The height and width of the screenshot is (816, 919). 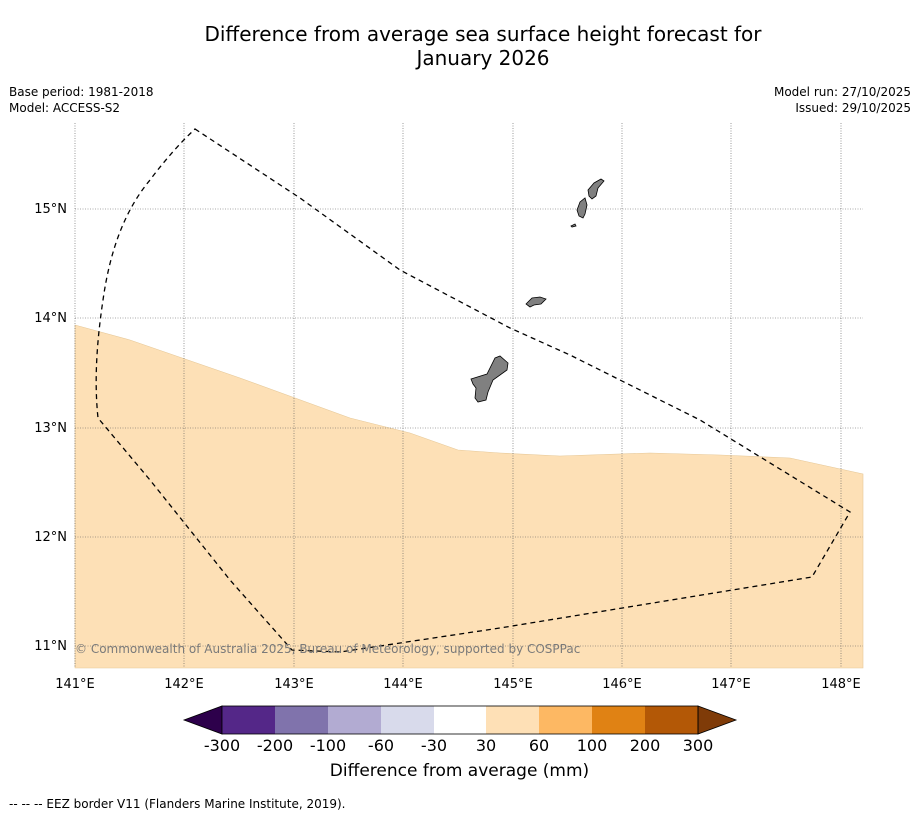 I want to click on lon-label: 143°E, so click(x=294, y=684).